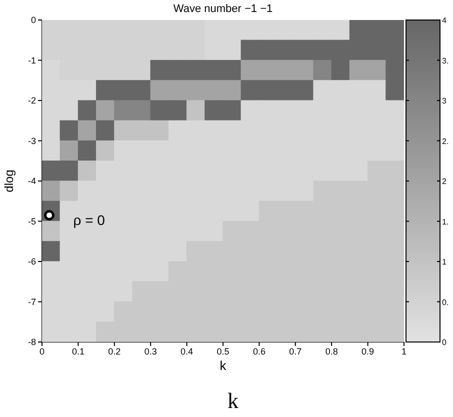 This screenshot has width=453, height=417. I want to click on color-bar-label: 1, so click(444, 262).